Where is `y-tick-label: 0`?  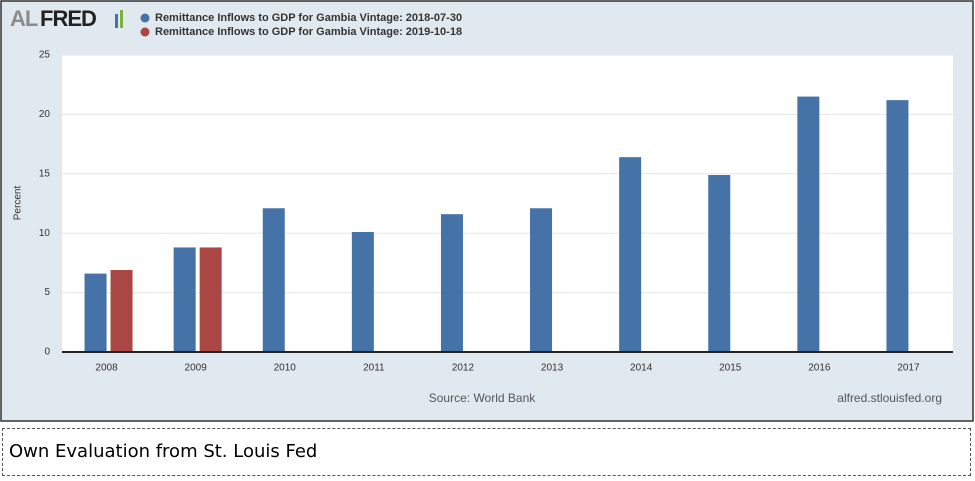 y-tick-label: 0 is located at coordinates (47, 352).